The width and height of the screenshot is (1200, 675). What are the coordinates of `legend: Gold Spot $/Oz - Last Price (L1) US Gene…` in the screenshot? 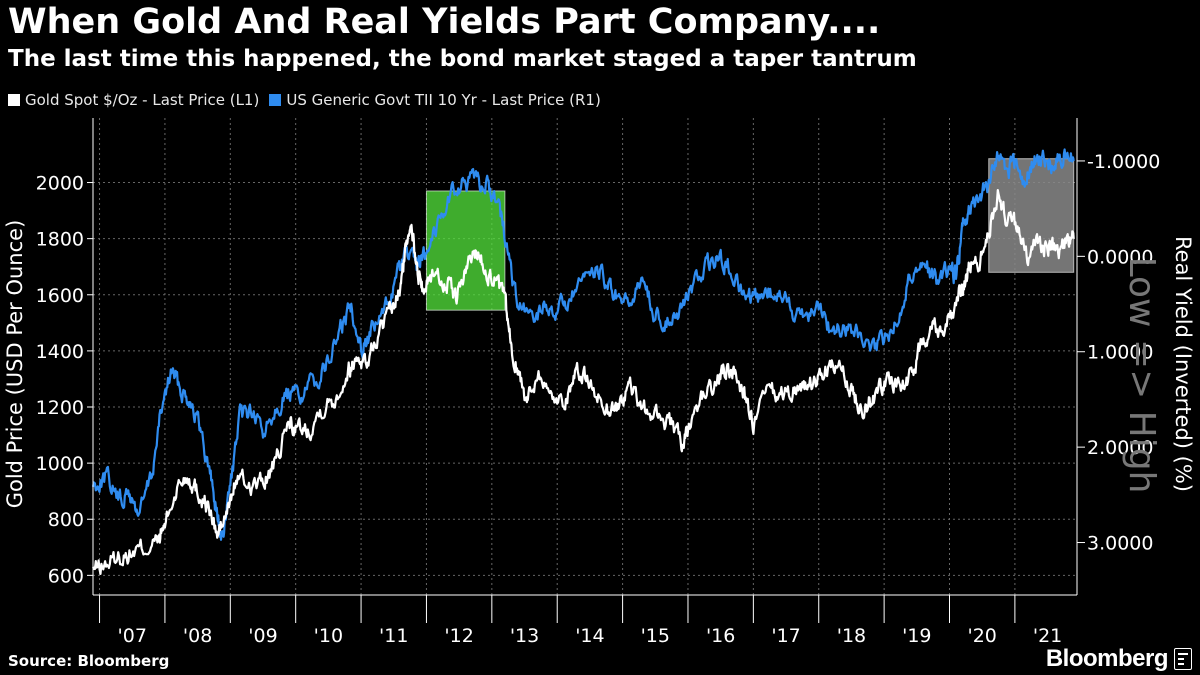 It's located at (309, 100).